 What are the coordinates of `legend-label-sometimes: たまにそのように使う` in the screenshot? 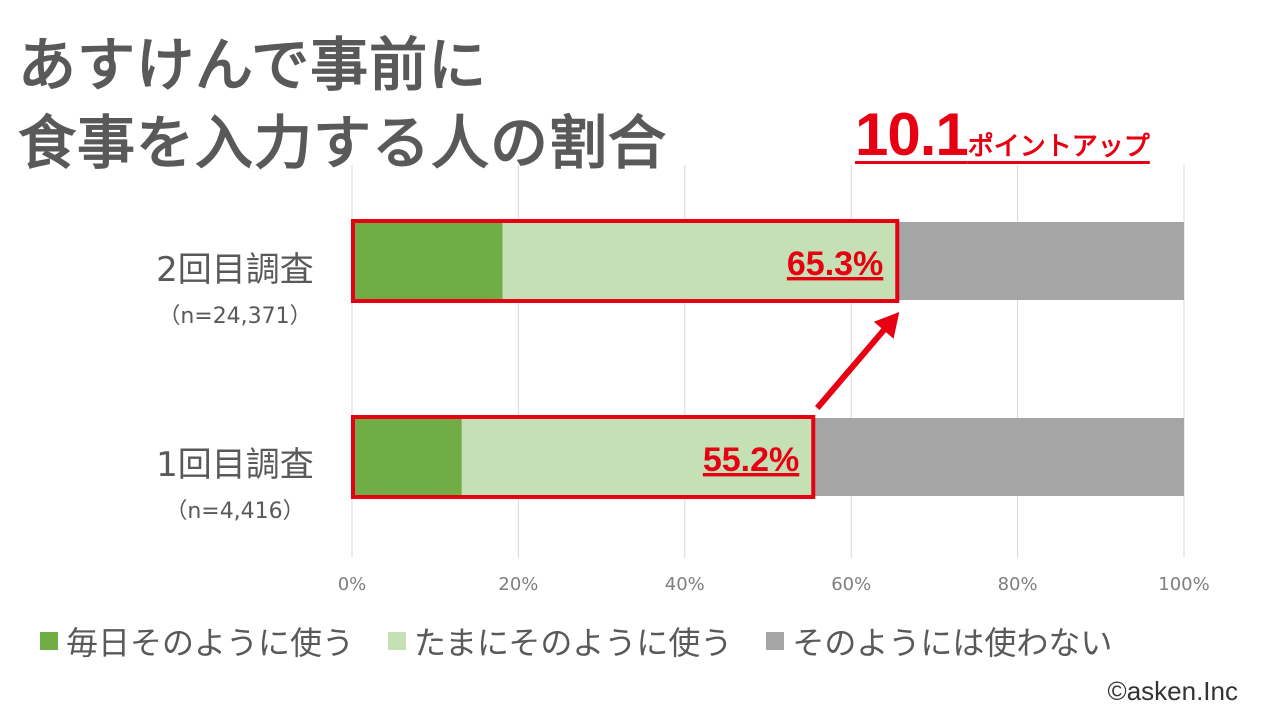 It's located at (573, 643).